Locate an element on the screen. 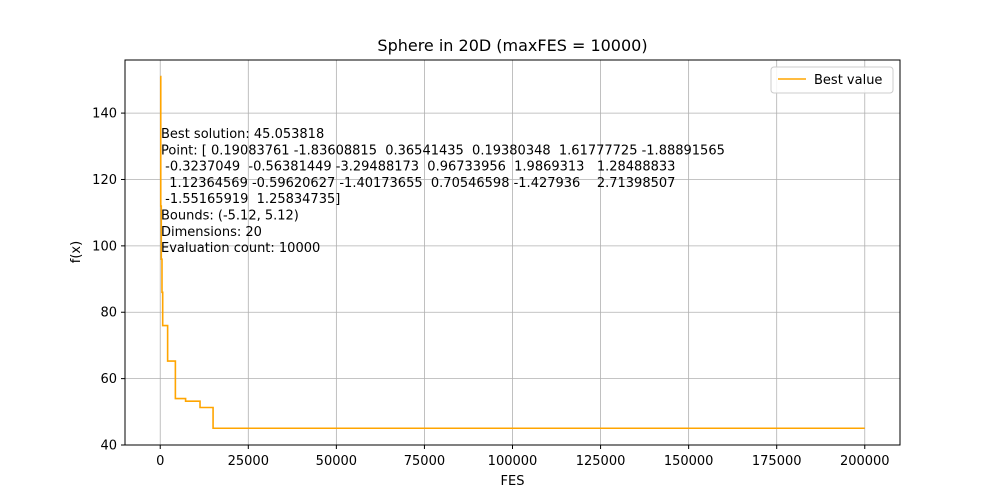 This screenshot has height=500, width=1000. y-axis-label: f(x) is located at coordinates (76, 252).